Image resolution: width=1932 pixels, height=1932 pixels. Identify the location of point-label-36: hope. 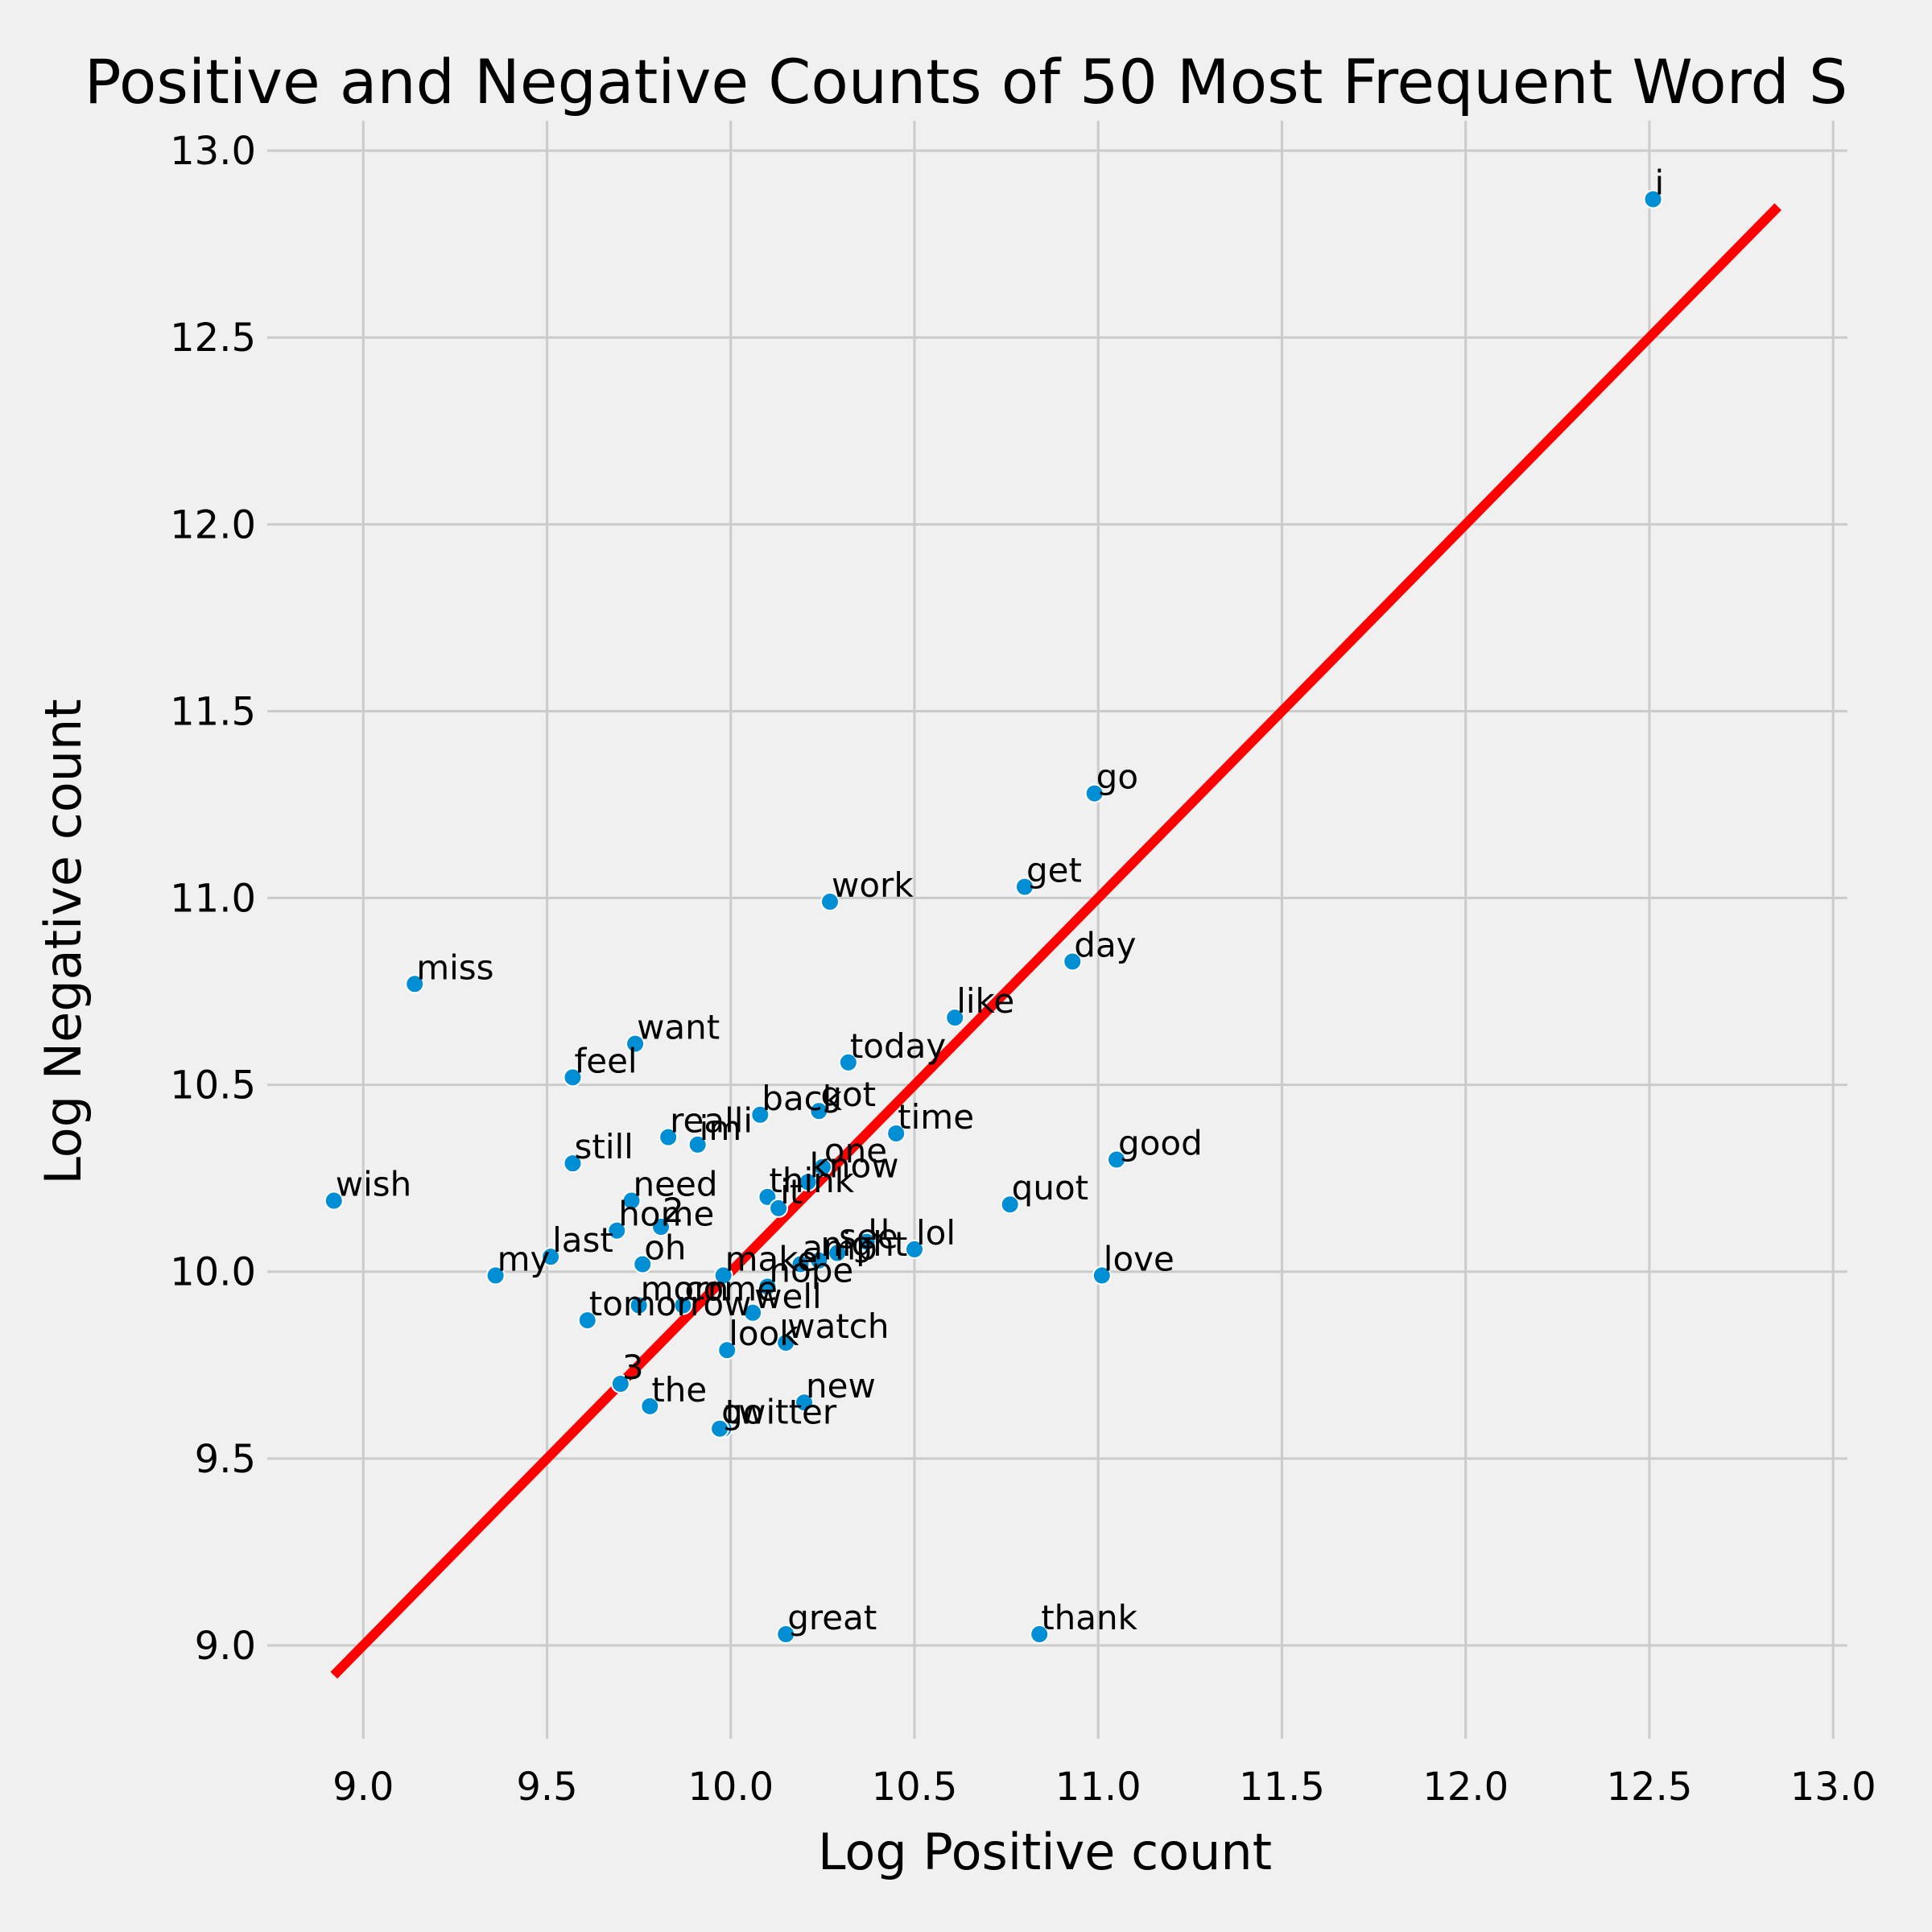
(811, 1270).